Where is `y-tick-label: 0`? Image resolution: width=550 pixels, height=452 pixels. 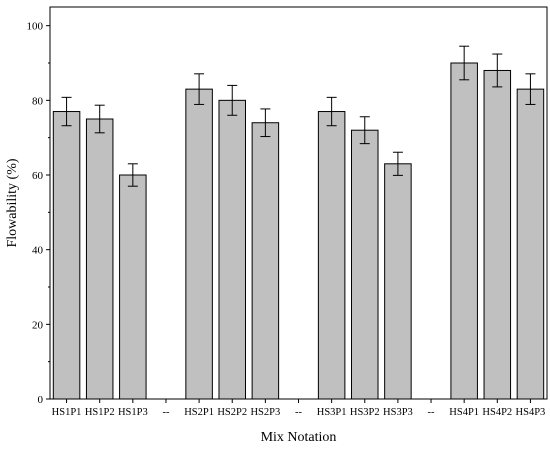 y-tick-label: 0 is located at coordinates (41, 400).